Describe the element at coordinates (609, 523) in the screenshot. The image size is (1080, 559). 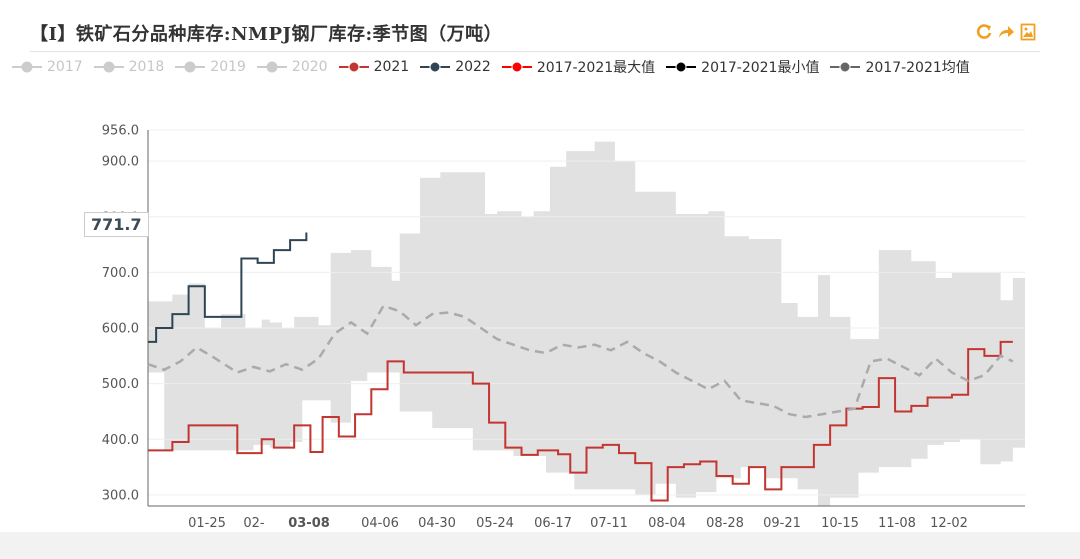
I see `x-tick-label: 07-11` at that location.